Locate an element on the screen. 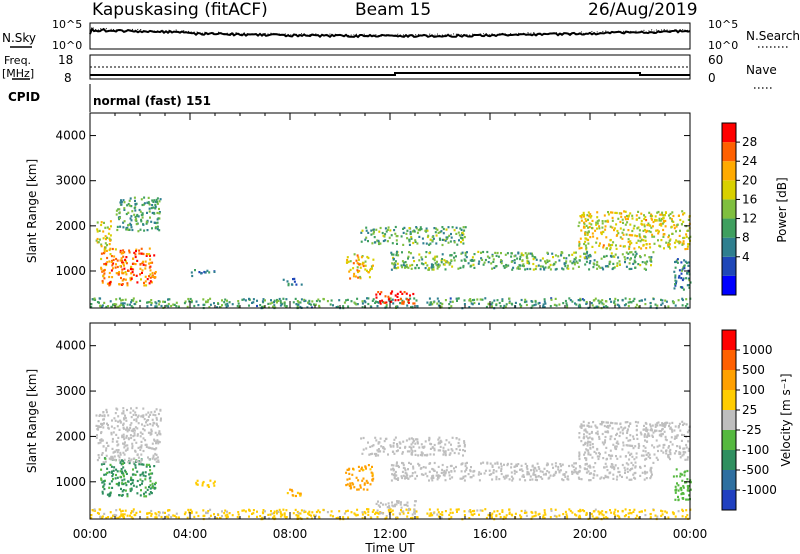 The width and height of the screenshot is (800, 554). freq-unit-label: [MHz] is located at coordinates (18, 73).